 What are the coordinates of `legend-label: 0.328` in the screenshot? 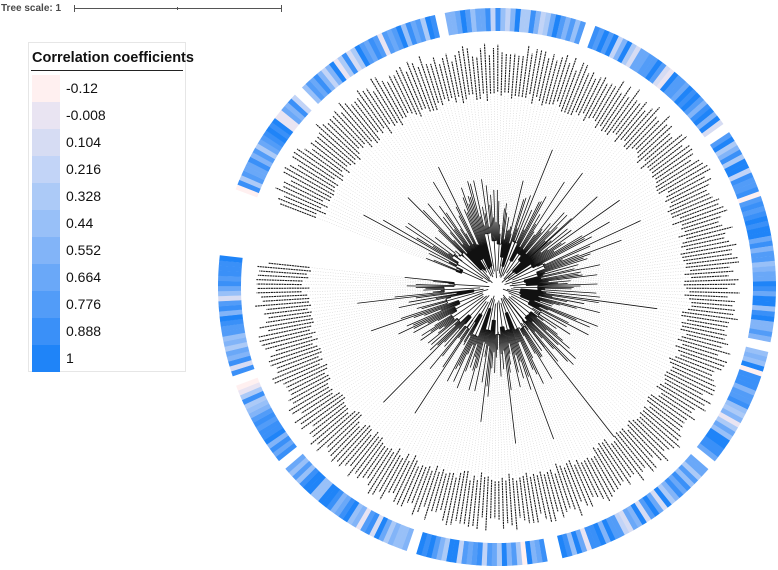 It's located at (84, 196).